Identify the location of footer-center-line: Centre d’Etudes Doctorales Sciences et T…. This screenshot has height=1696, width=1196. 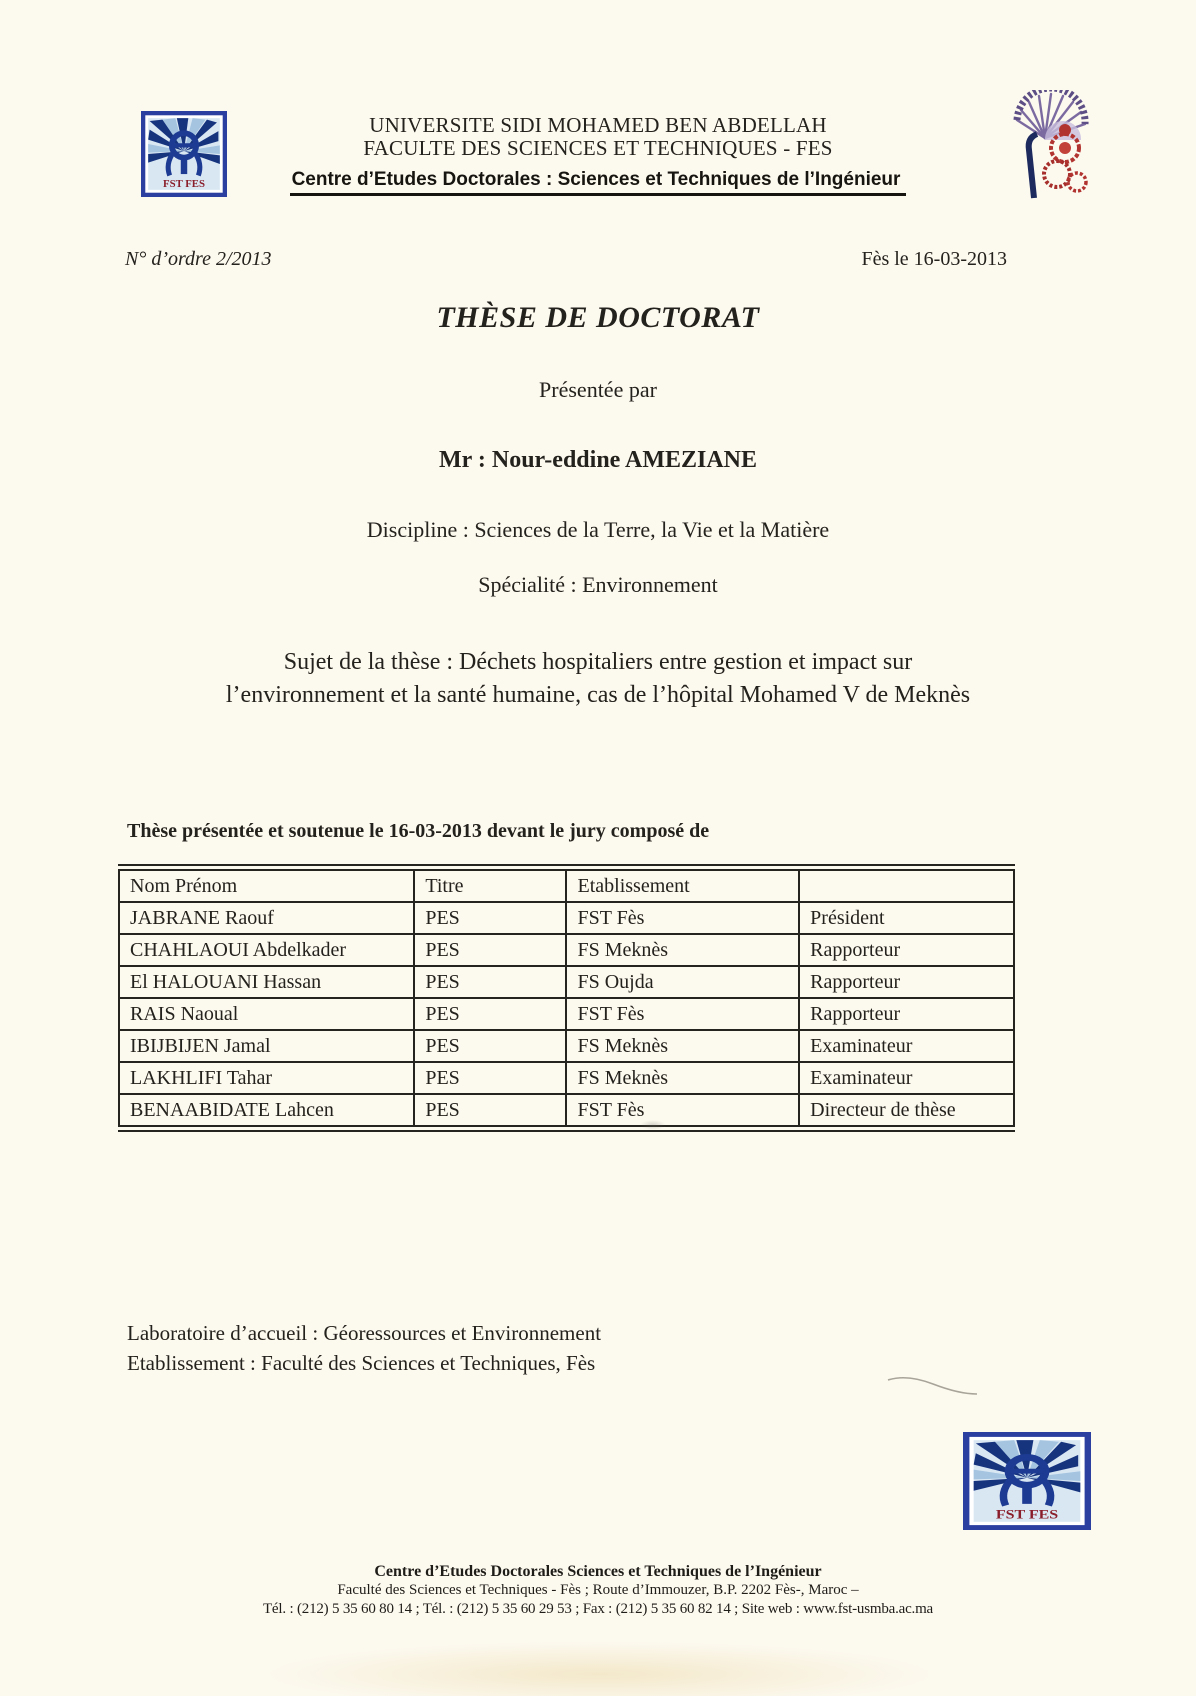
(598, 1571).